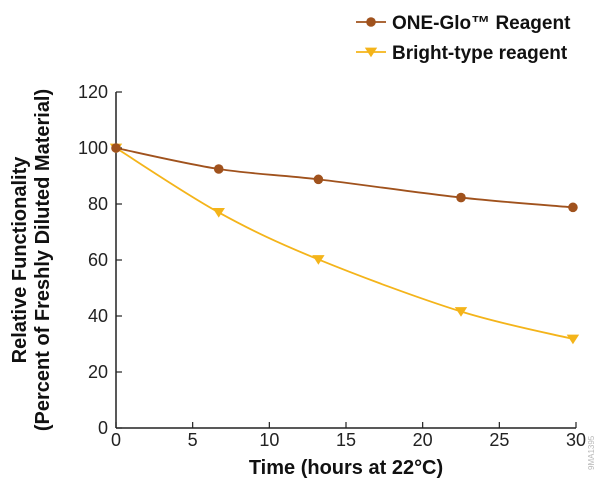 This screenshot has height=484, width=602. I want to click on x-ticks: 0 5 10 15 20 25 30, so click(348, 436).